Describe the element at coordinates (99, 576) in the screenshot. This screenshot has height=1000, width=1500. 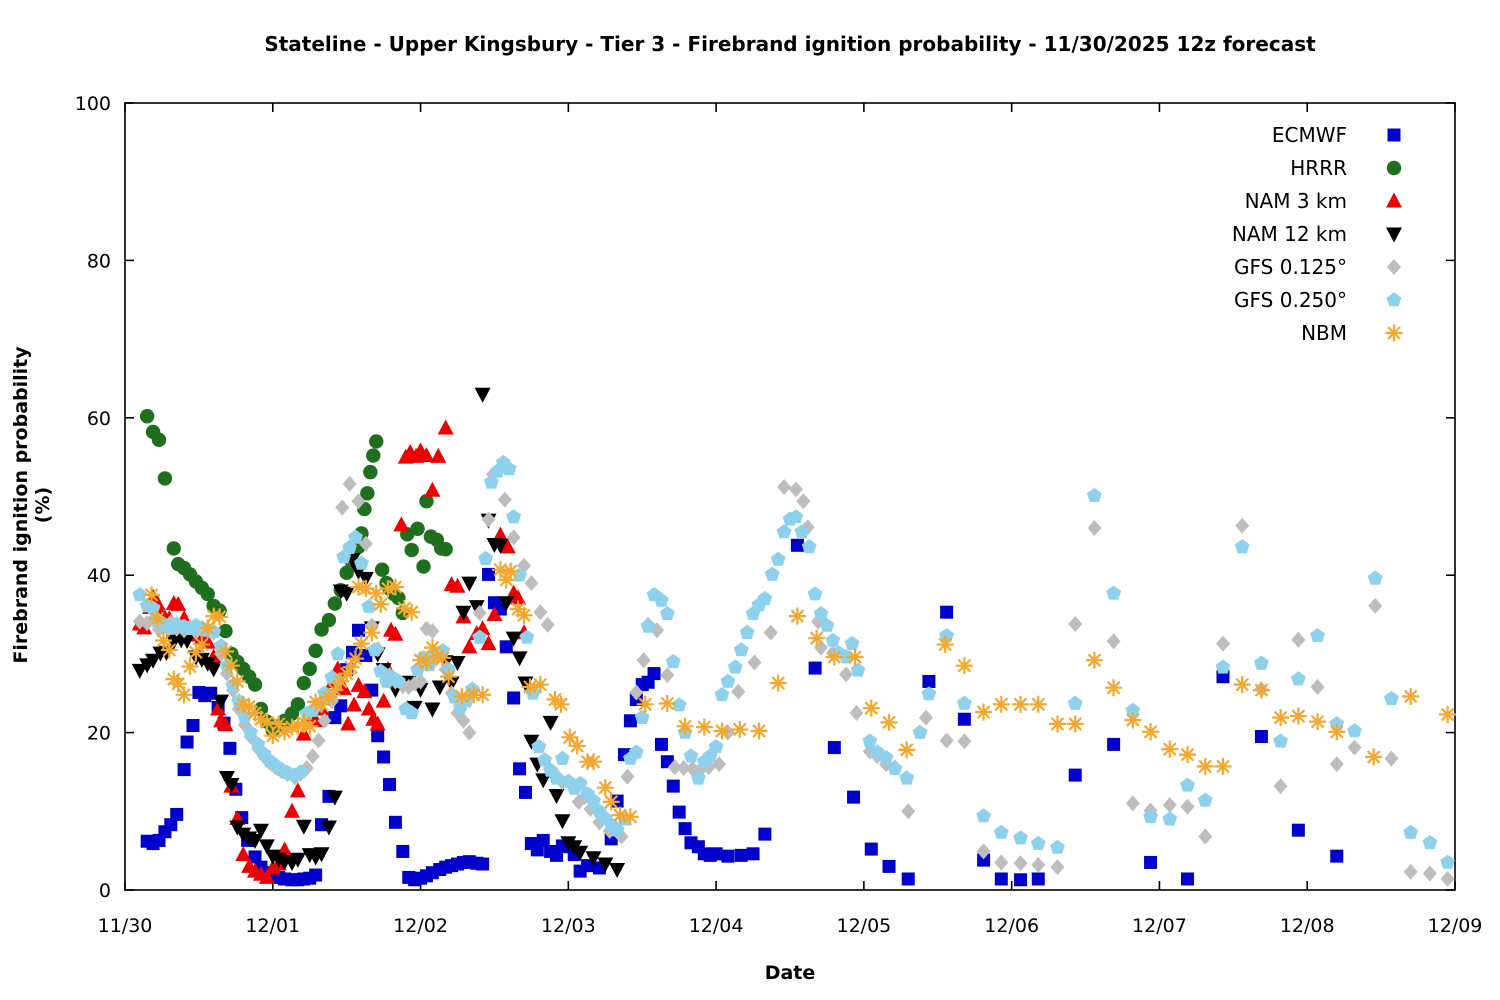
I see `y-tick-label: 40` at that location.